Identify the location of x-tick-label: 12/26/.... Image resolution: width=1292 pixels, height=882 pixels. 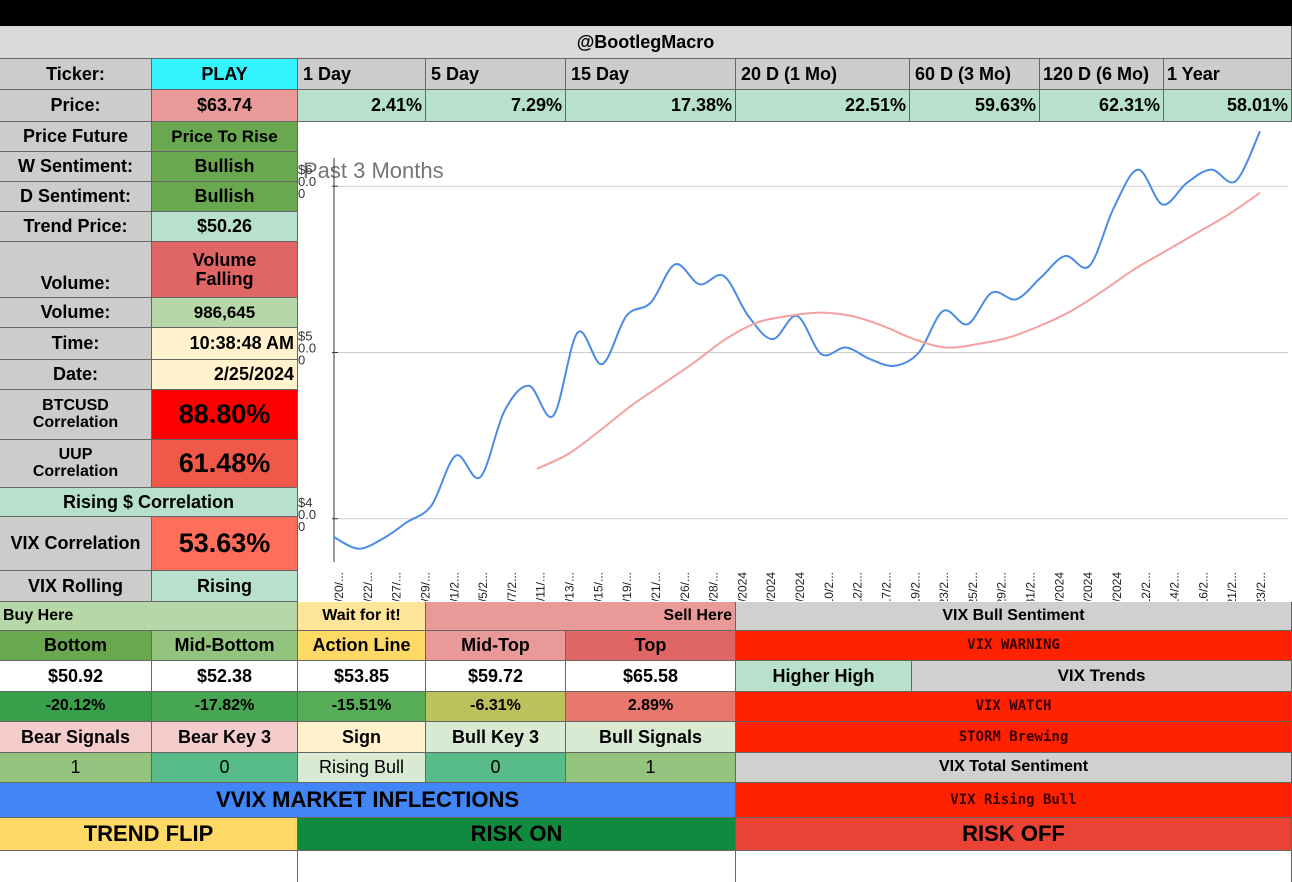
(685, 586).